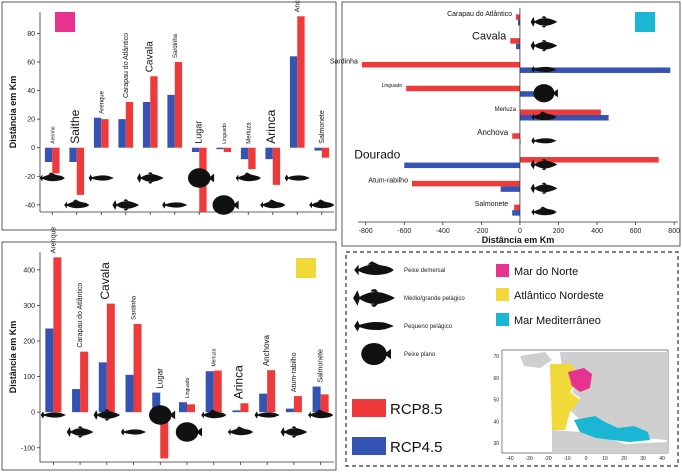  What do you see at coordinates (424, 271) in the screenshot?
I see `legend-fish-label: Peixe demersal` at bounding box center [424, 271].